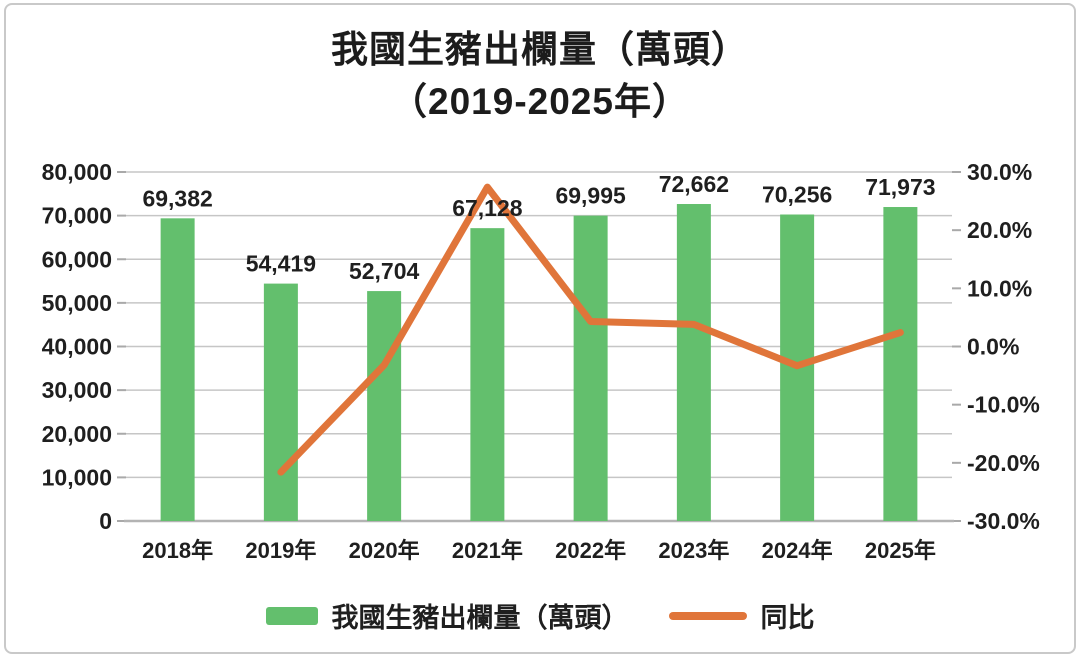 This screenshot has height=657, width=1080. Describe the element at coordinates (291, 615) in the screenshot. I see `legend-bar-swatch` at that location.